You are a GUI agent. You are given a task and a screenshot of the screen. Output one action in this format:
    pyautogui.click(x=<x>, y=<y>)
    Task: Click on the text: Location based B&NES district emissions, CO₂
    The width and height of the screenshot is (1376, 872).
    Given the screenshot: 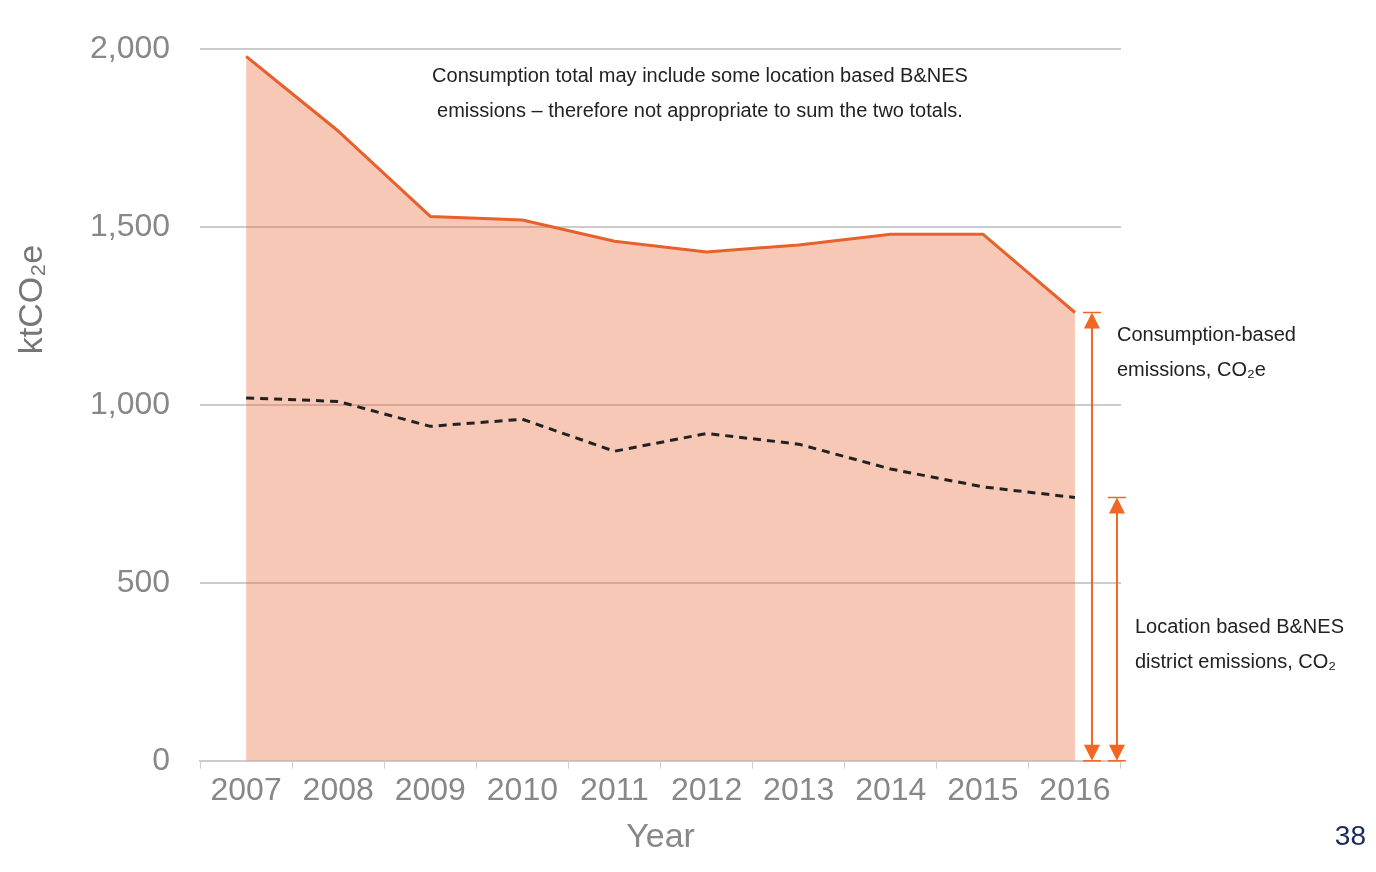 What is the action you would take?
    pyautogui.click(x=1239, y=644)
    